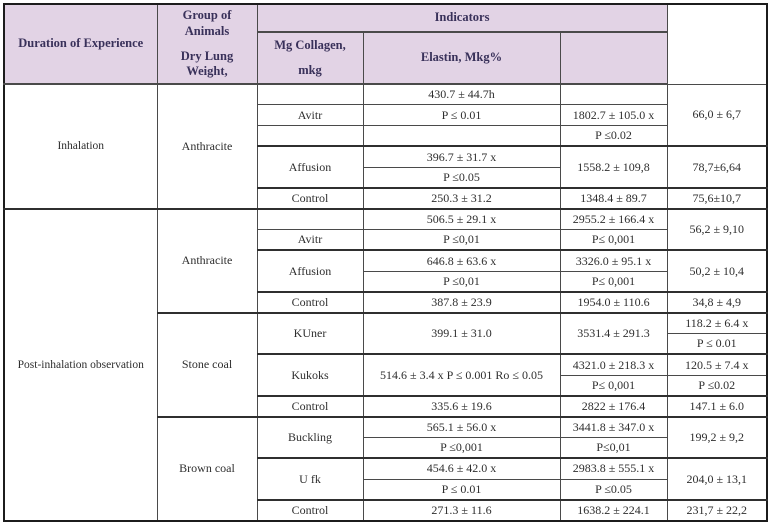  I want to click on subgroup-cell: U fk, so click(310, 479).